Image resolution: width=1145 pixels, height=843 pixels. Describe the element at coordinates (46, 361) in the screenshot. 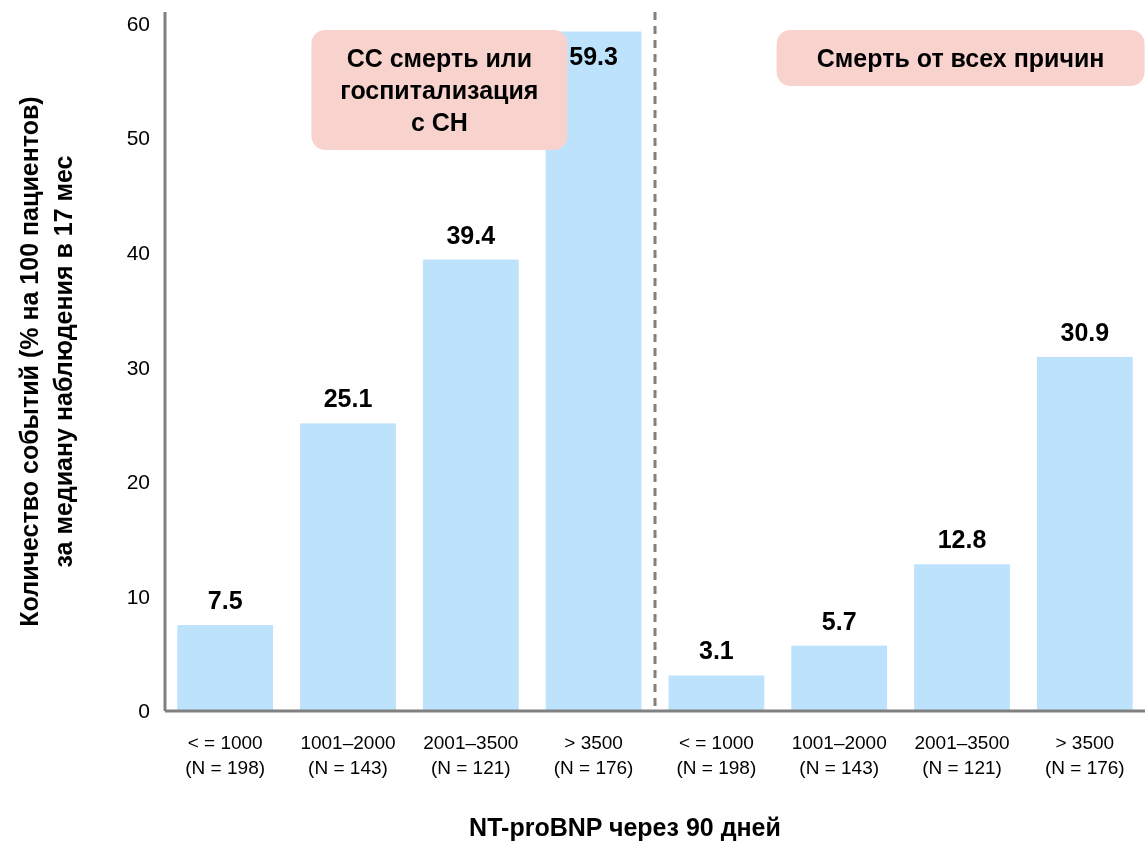

I see `y-axis-title: Количество событий (% на 100 пациентов) за медиану наблюдения в 17 мес` at that location.